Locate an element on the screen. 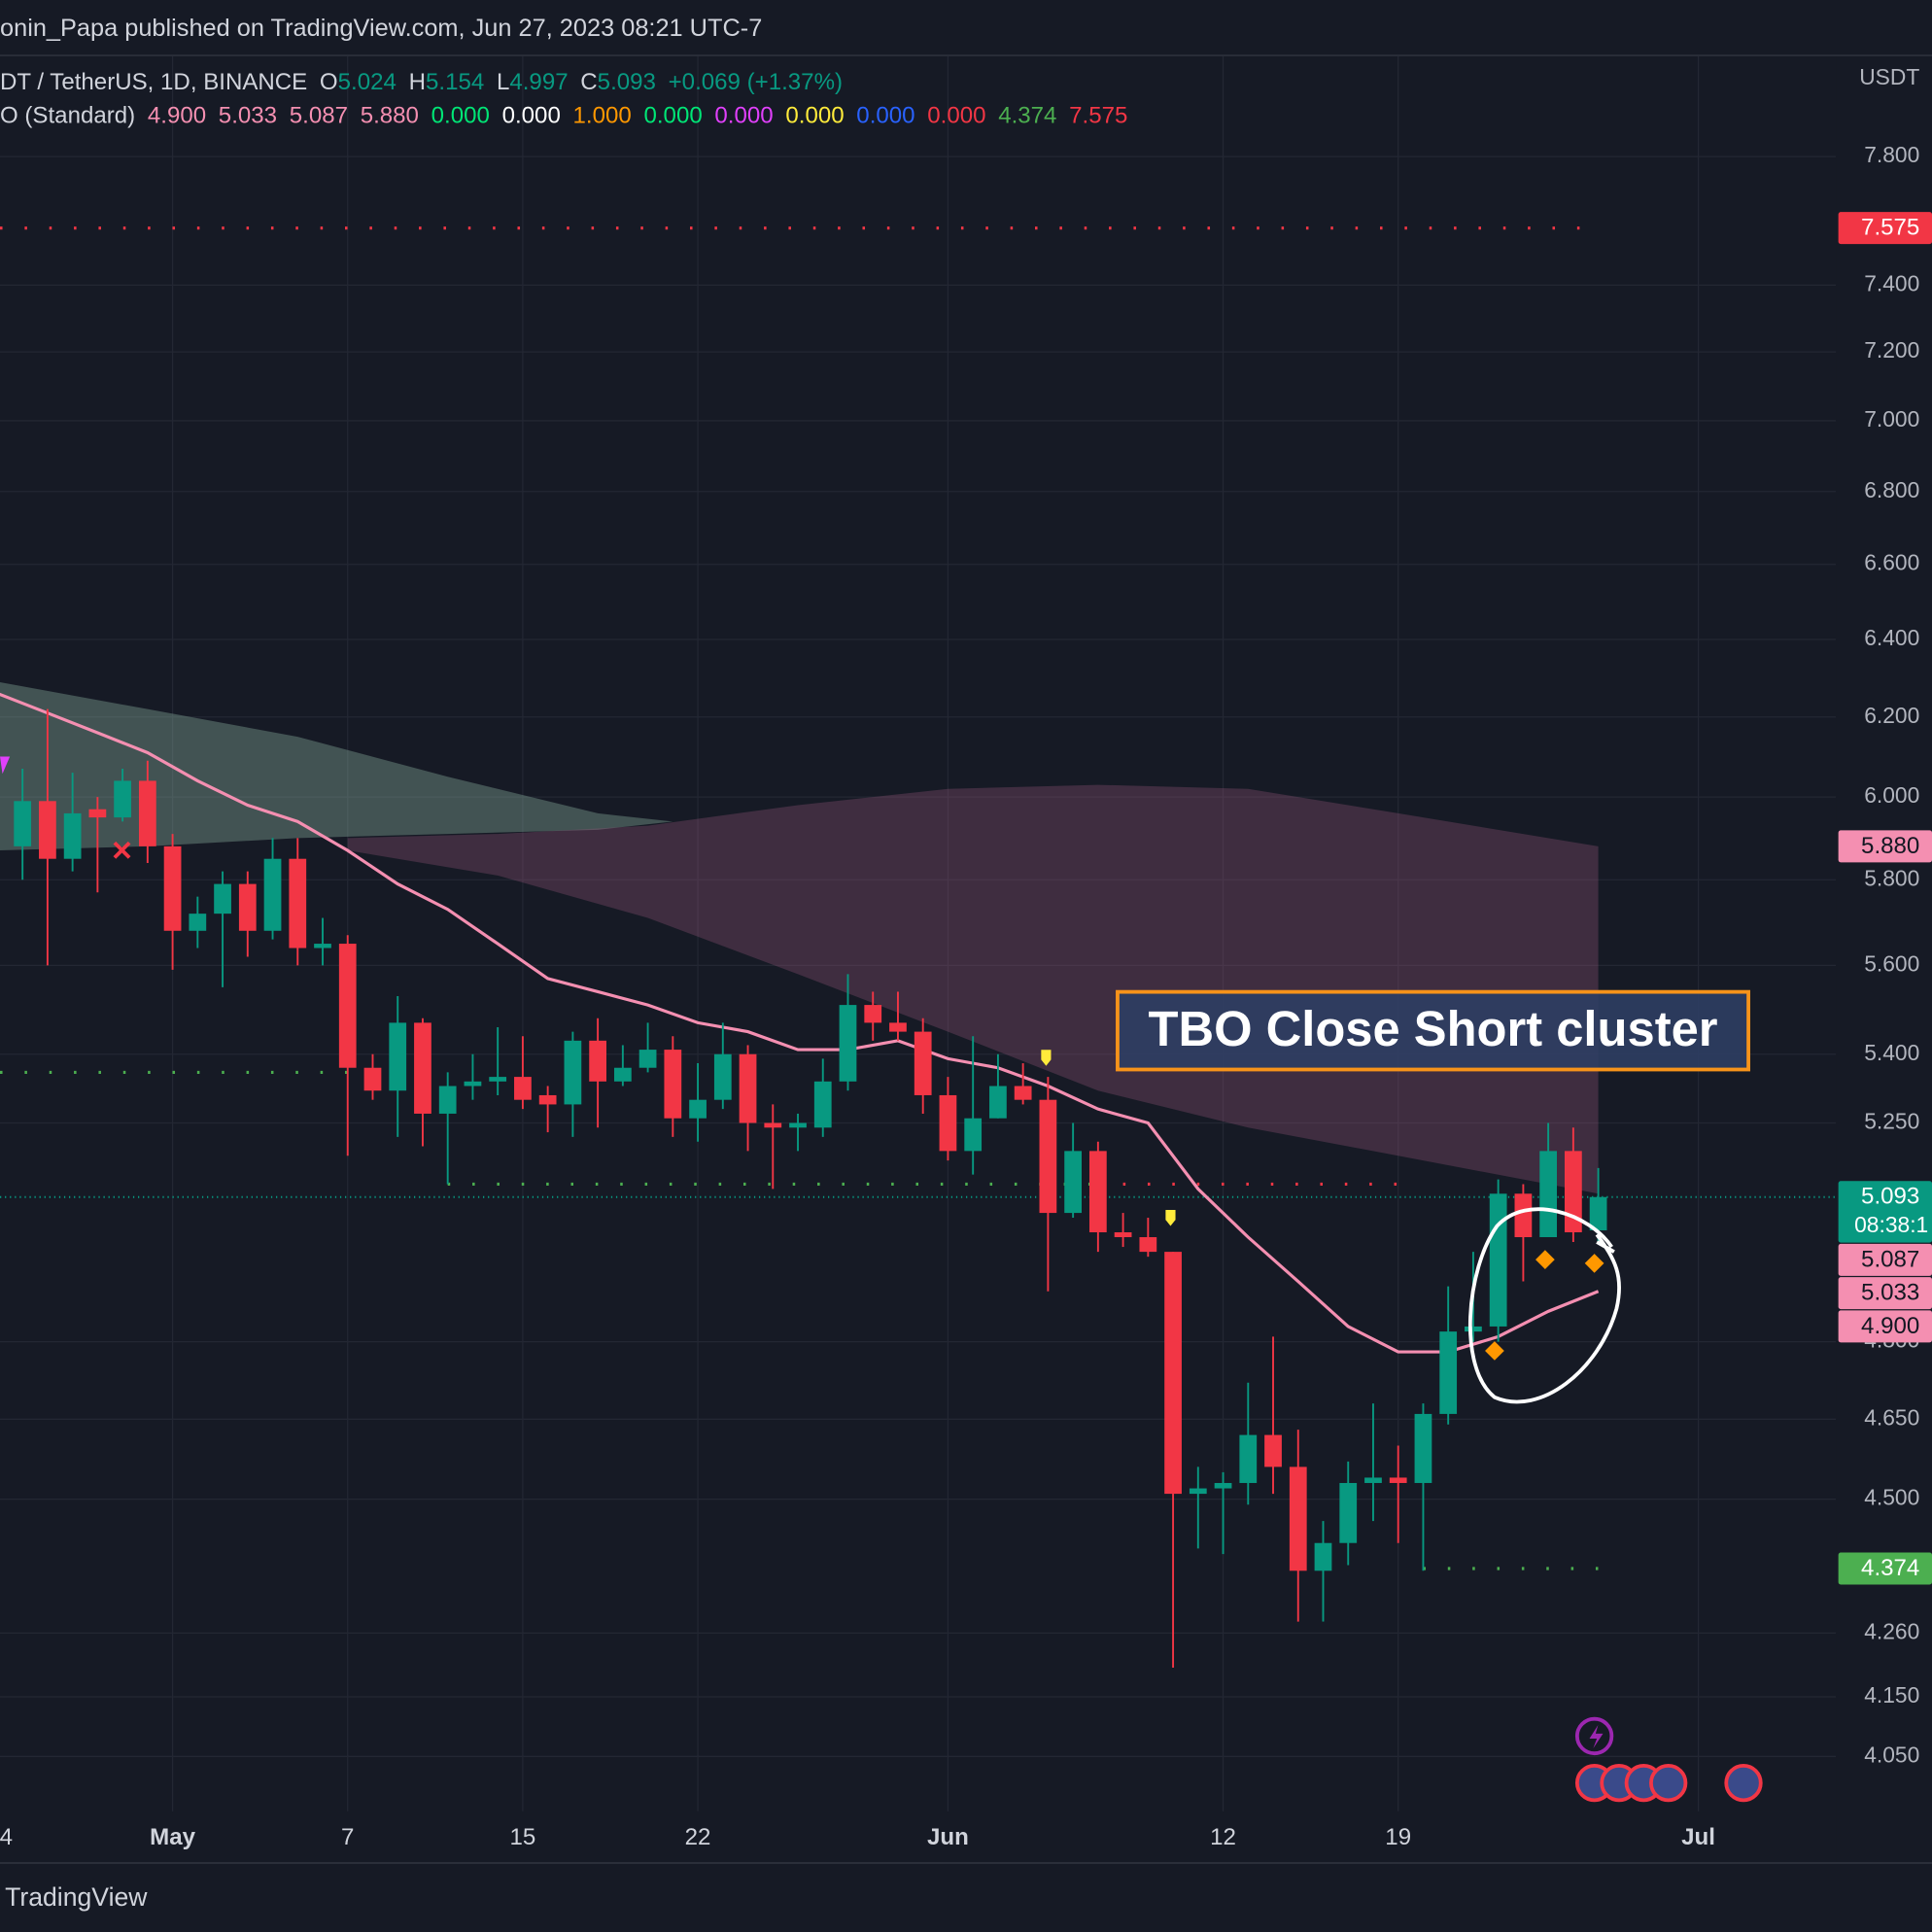 This screenshot has height=1932, width=1932. x-tick-label: 22 is located at coordinates (698, 1837).